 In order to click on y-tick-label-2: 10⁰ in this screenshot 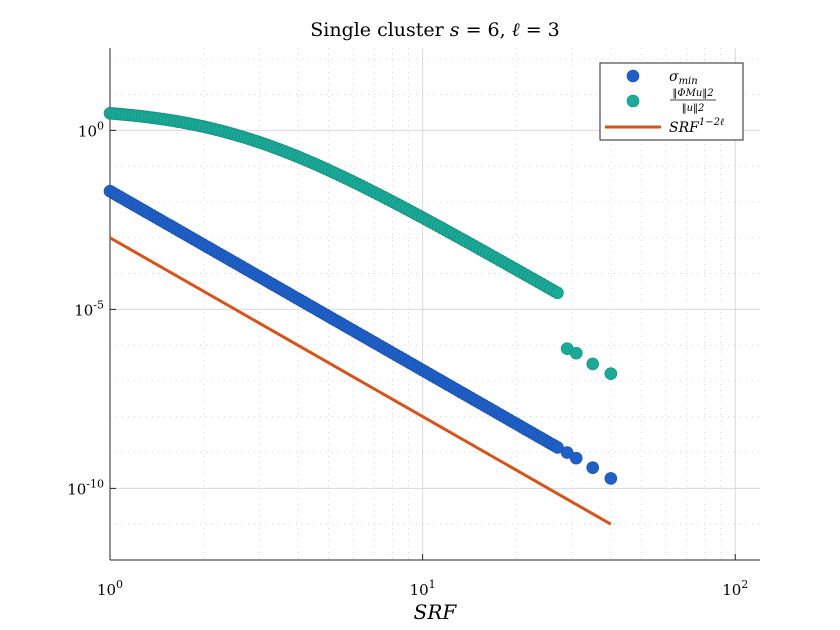, I will do `click(91, 129)`.